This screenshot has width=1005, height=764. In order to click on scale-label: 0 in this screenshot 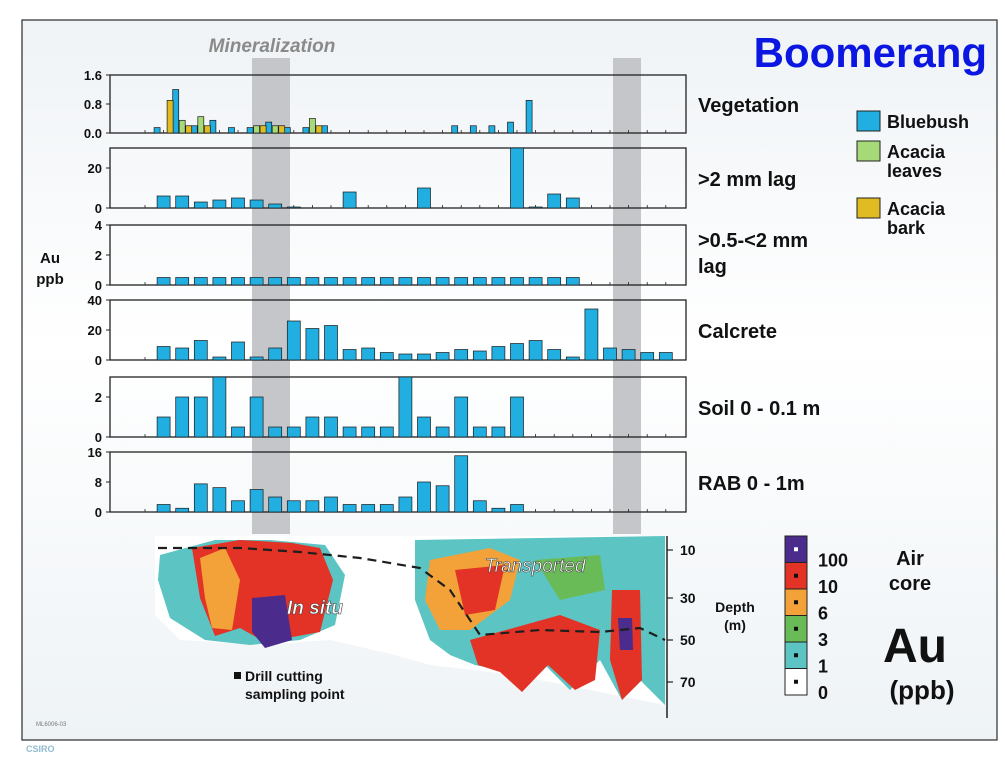, I will do `click(823, 693)`.